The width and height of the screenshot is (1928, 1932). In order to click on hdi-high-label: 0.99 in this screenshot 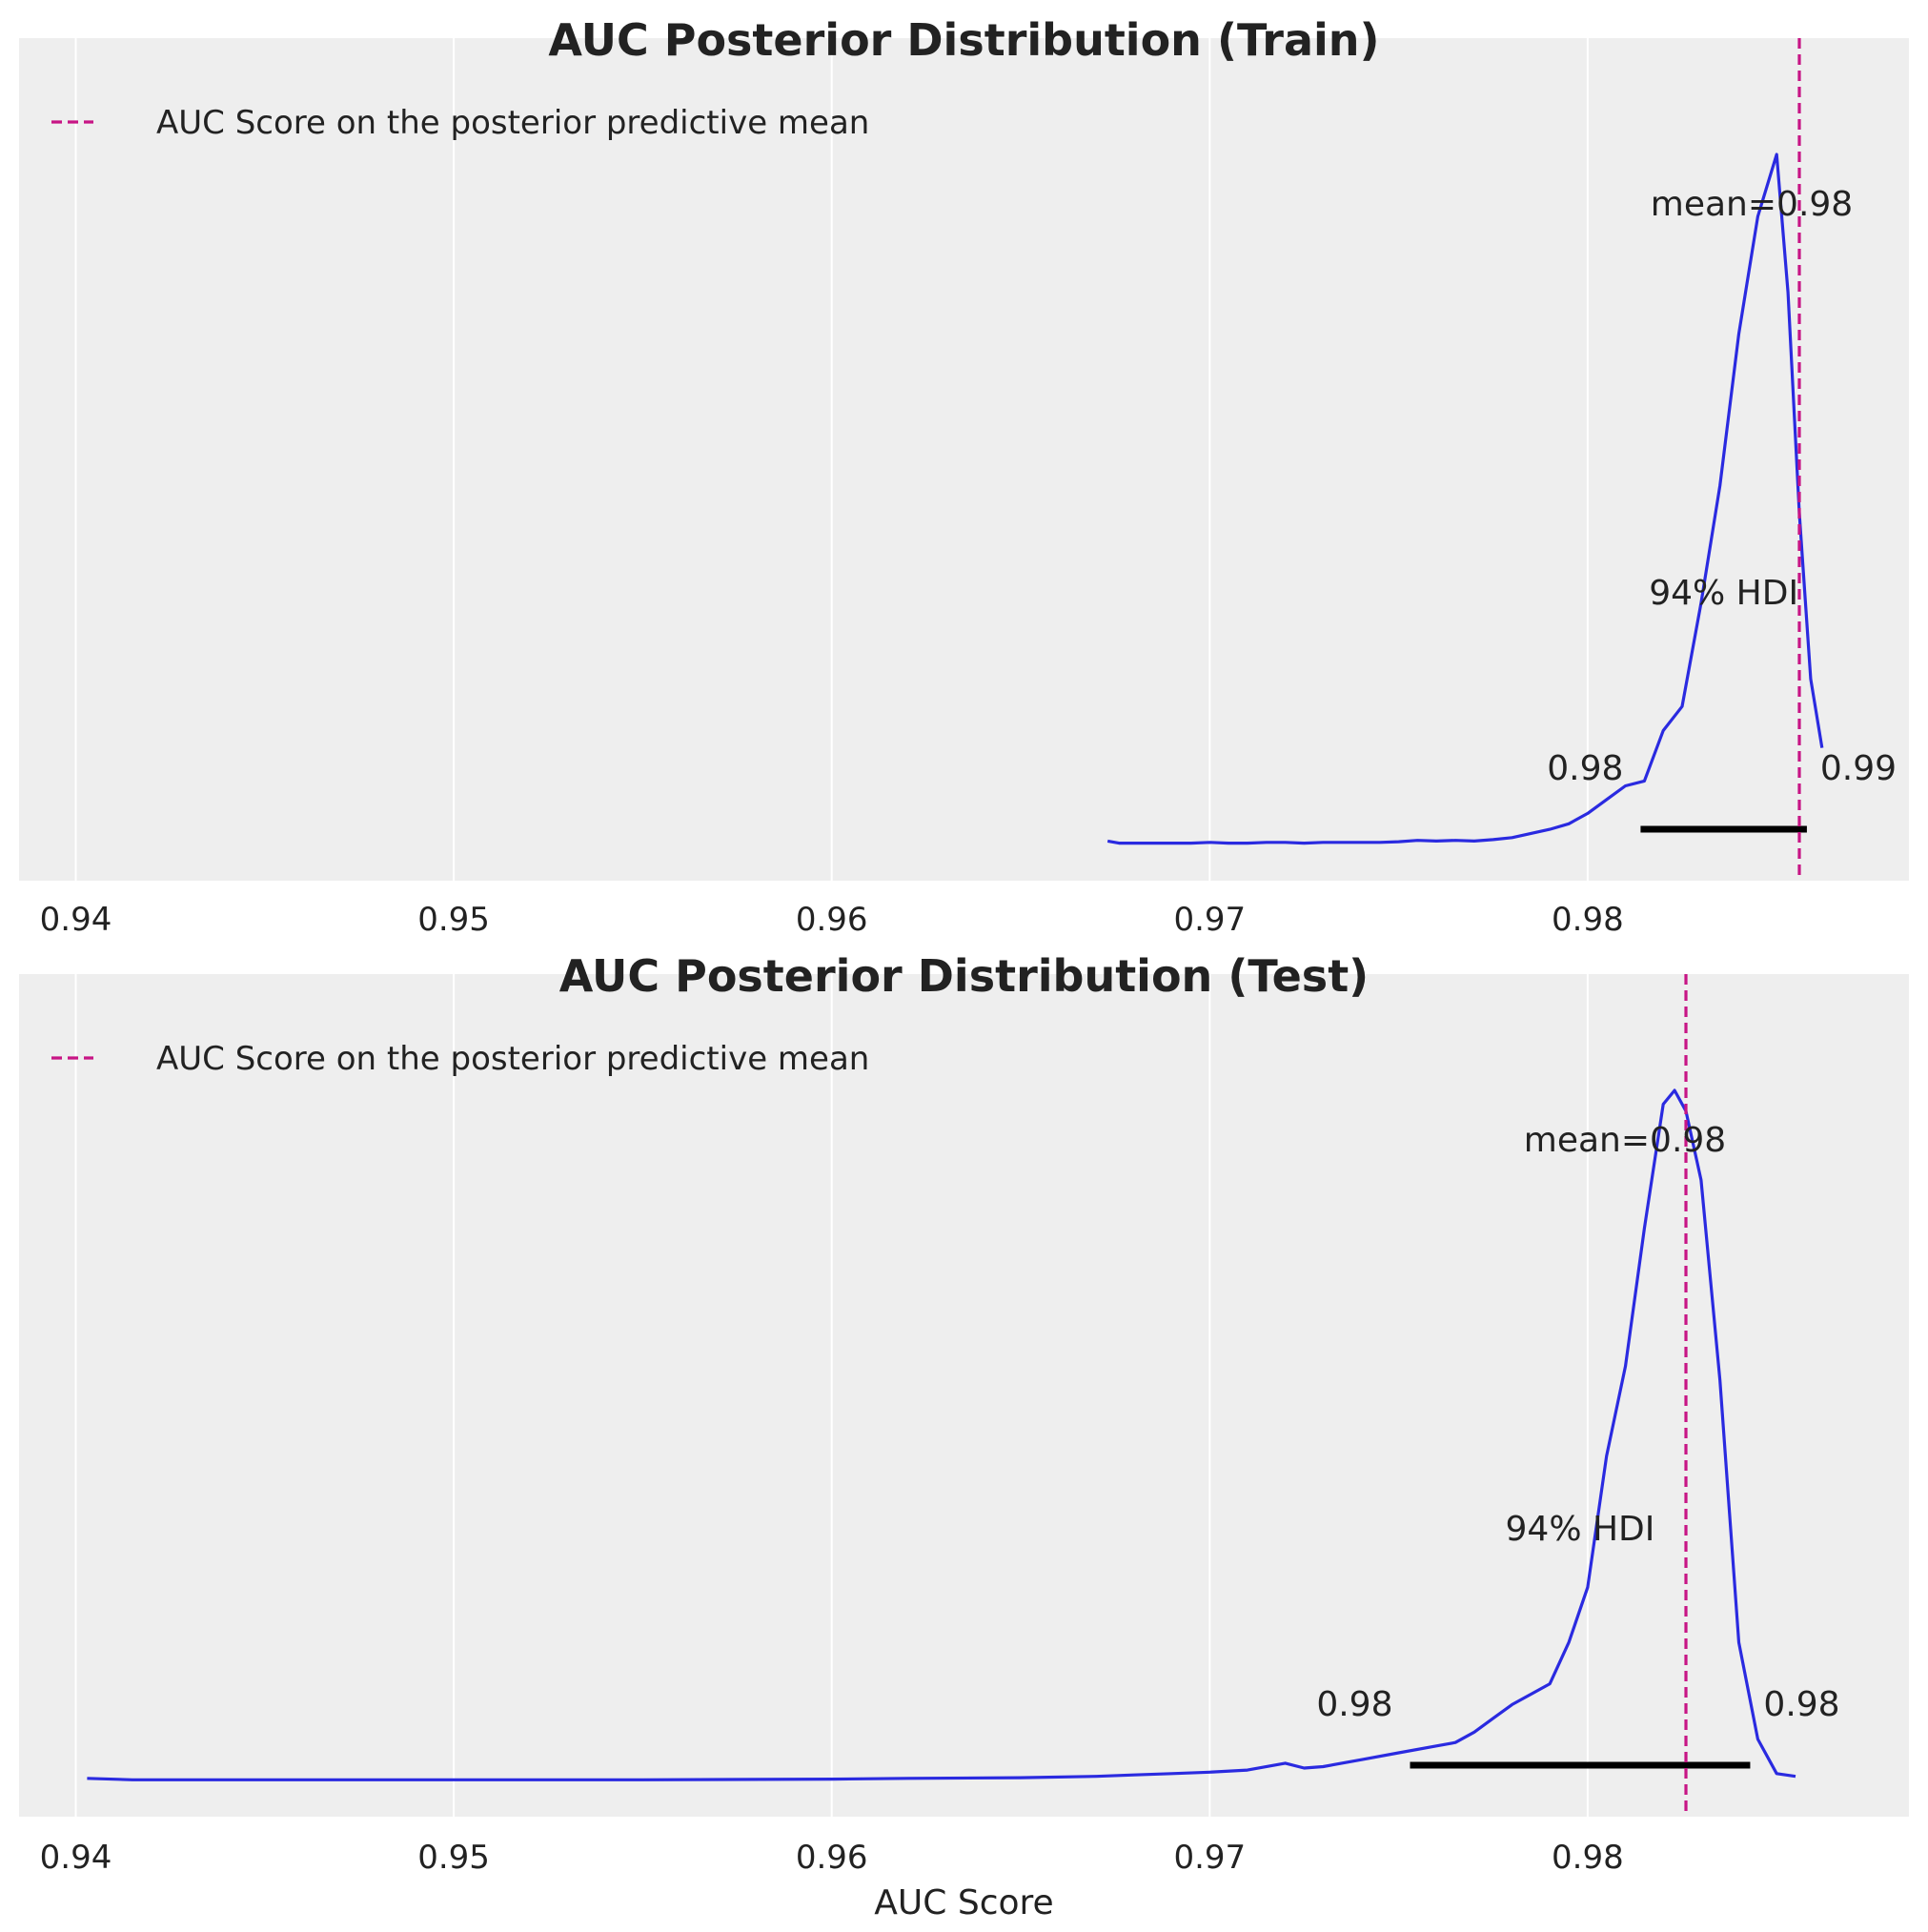, I will do `click(1859, 768)`.